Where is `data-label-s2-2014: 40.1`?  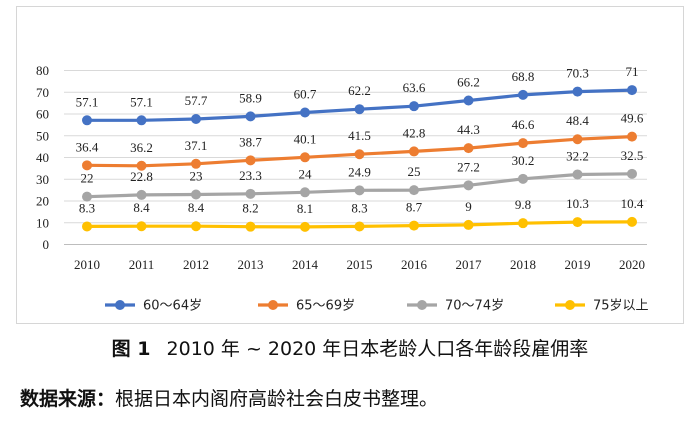
data-label-s2-2014: 40.1 is located at coordinates (305, 138).